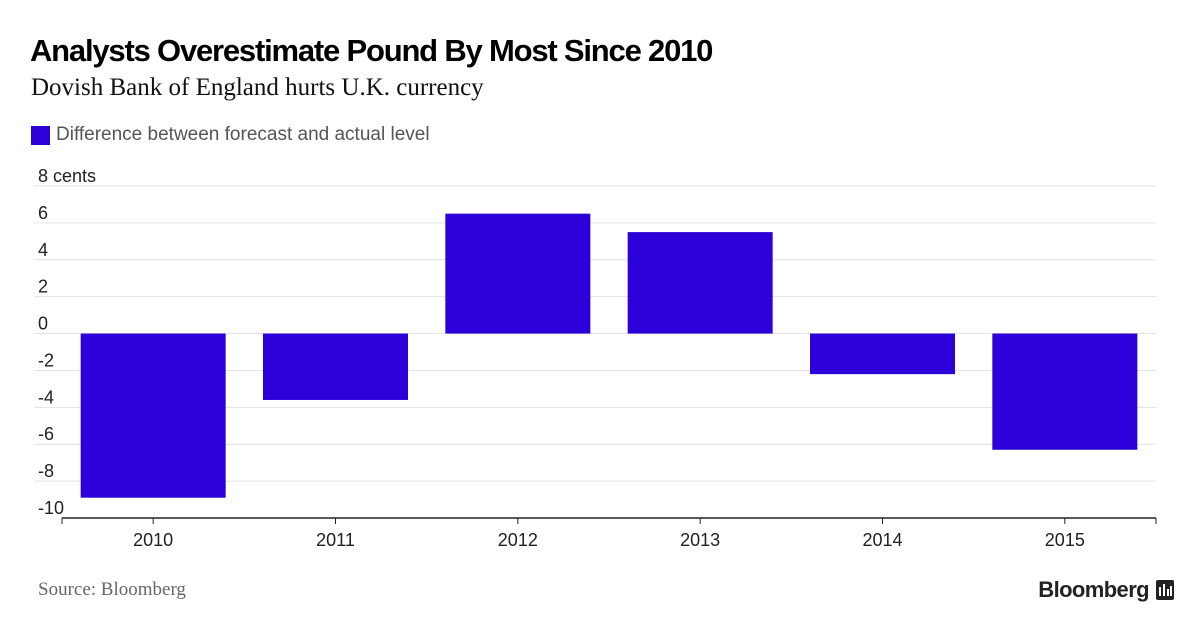  I want to click on bar-2010, so click(153, 415).